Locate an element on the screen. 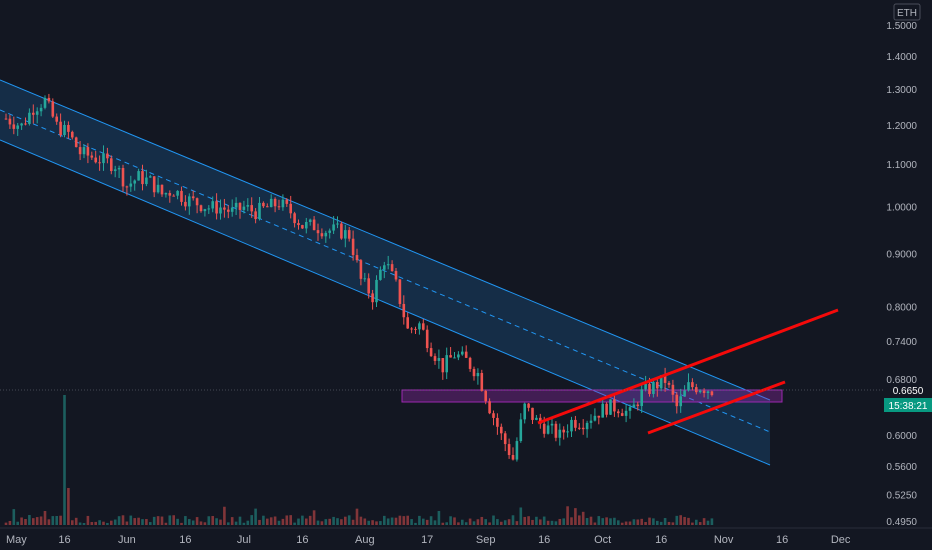  y-tick-label: 1.0000 is located at coordinates (901, 208).